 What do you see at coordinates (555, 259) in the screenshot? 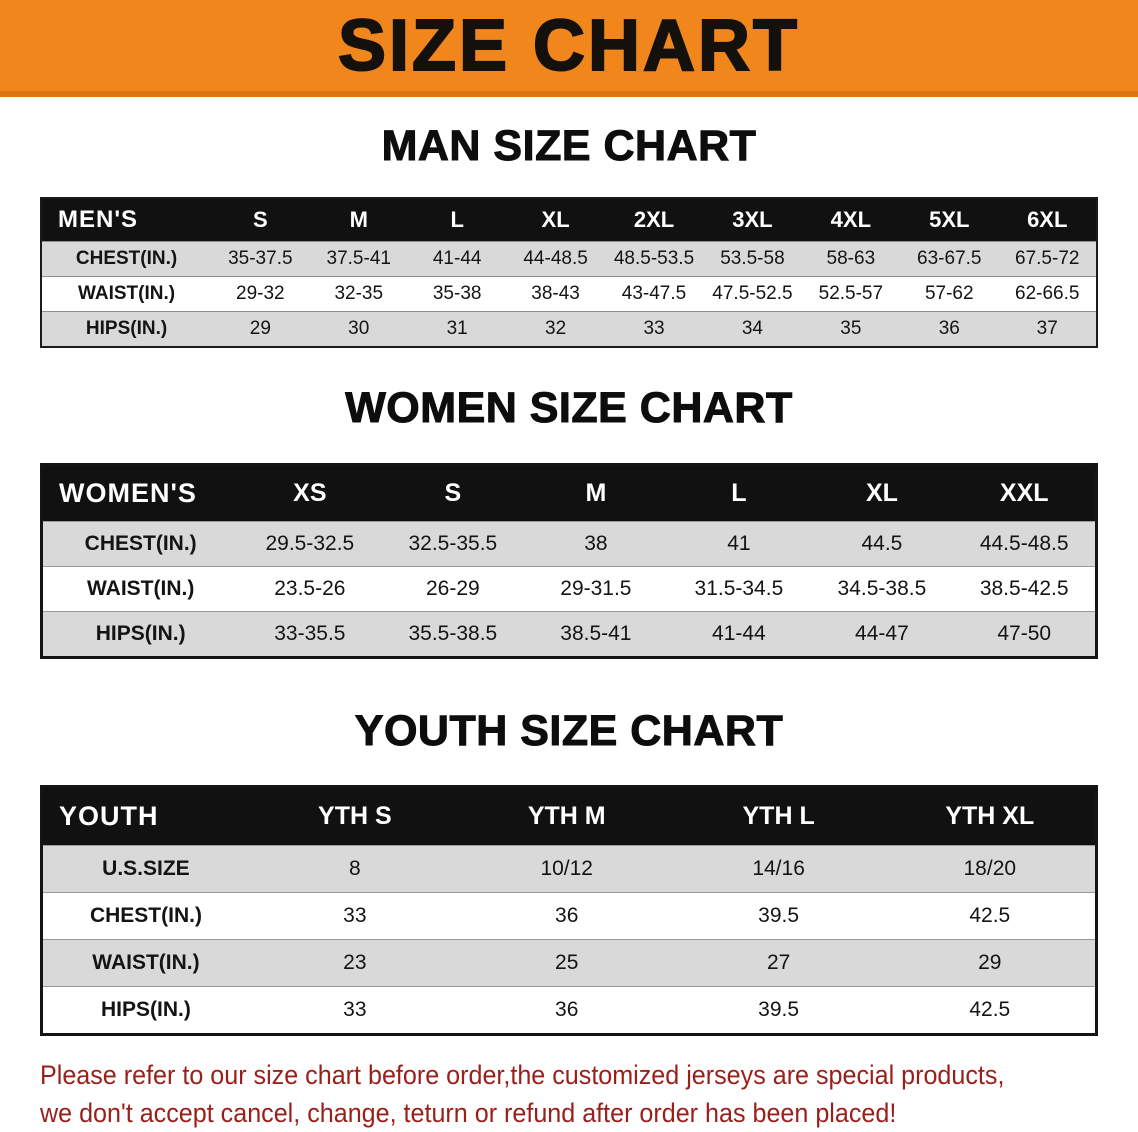
I see `cell: 44-48.5` at bounding box center [555, 259].